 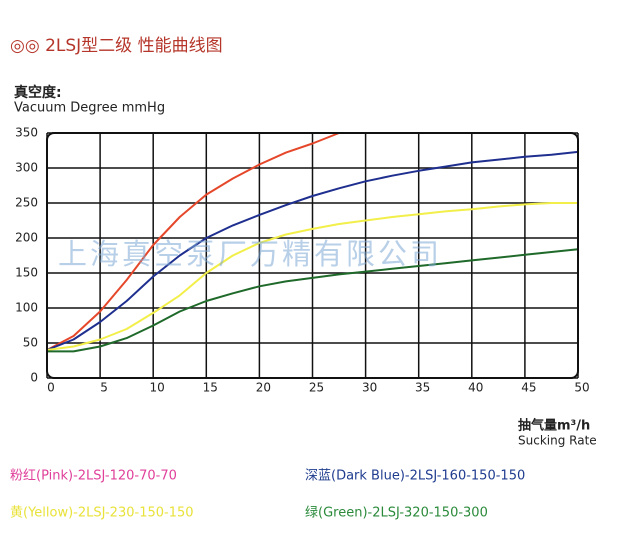 I want to click on y-tick-label: 0, so click(x=34, y=378).